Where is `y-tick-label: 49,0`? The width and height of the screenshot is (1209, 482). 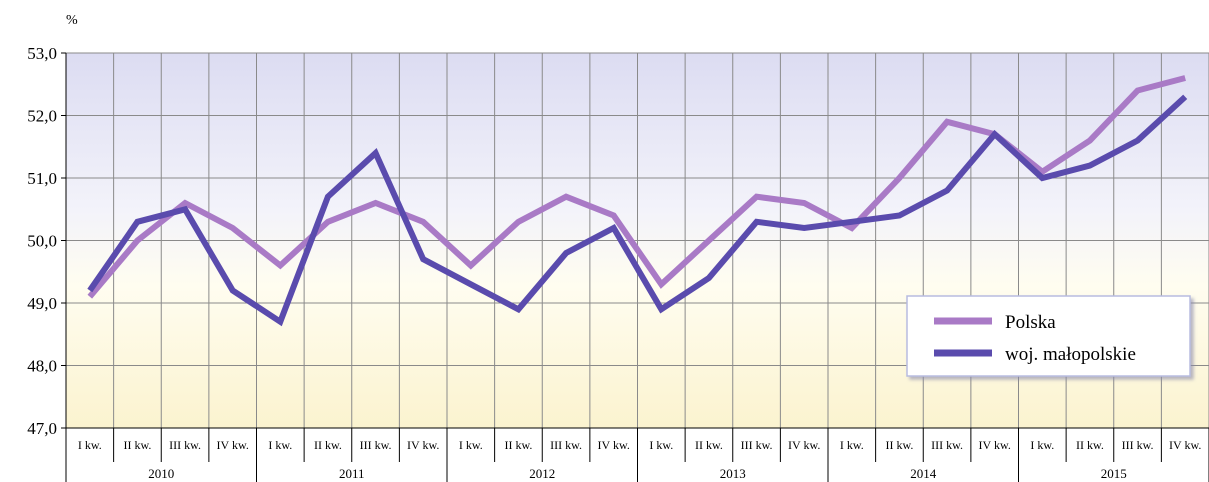 y-tick-label: 49,0 is located at coordinates (42, 303).